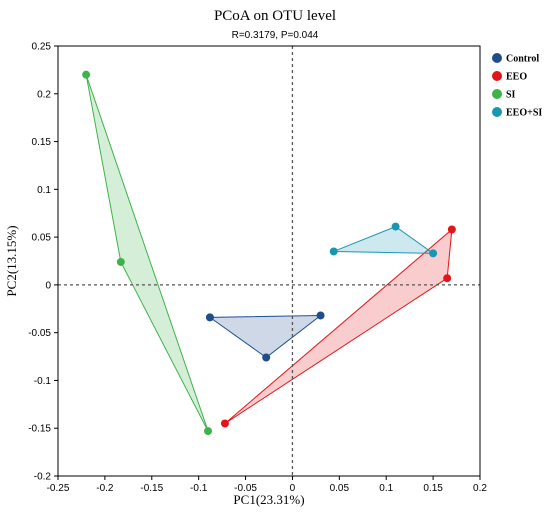 This screenshot has width=550, height=513. I want to click on y-tick-label: -0.2, so click(43, 477).